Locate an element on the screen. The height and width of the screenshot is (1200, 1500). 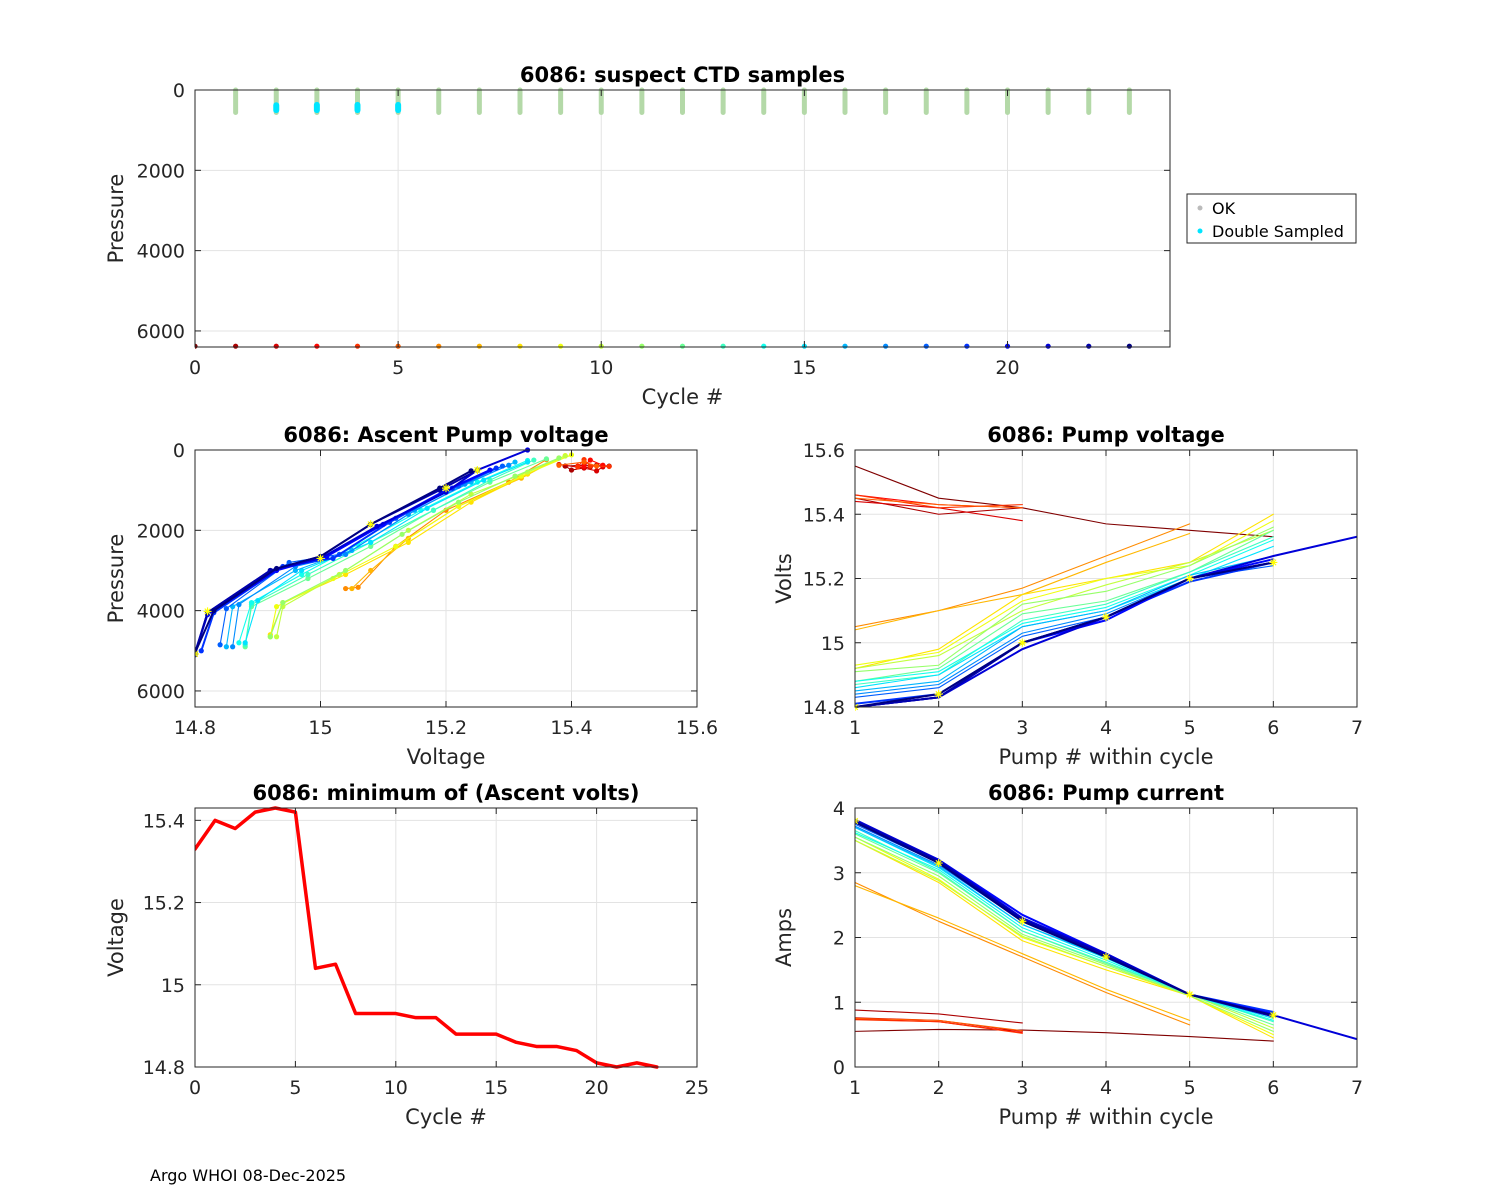
pumpcurrent-ytick-label: 0 is located at coordinates (839, 1068).